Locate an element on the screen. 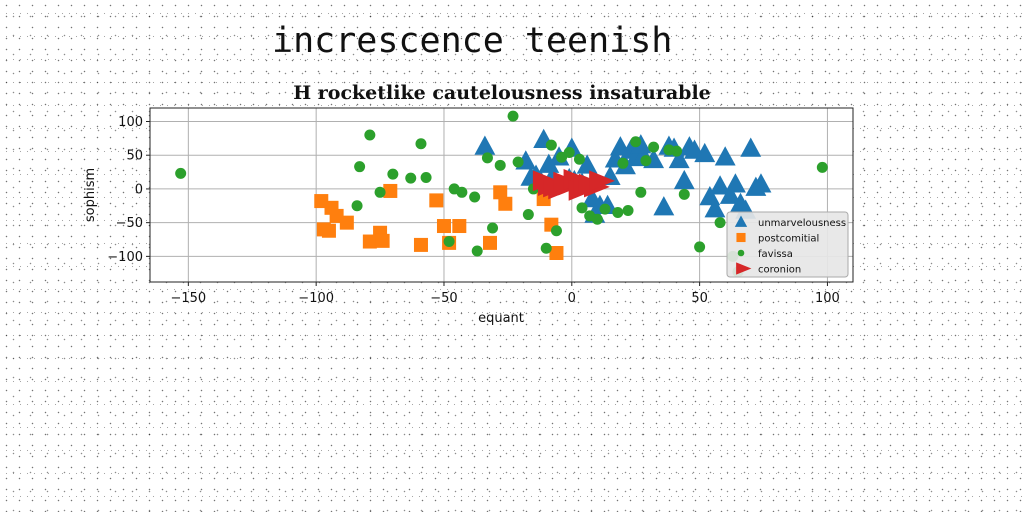  legend-entry: postcomitial is located at coordinates (777, 238).